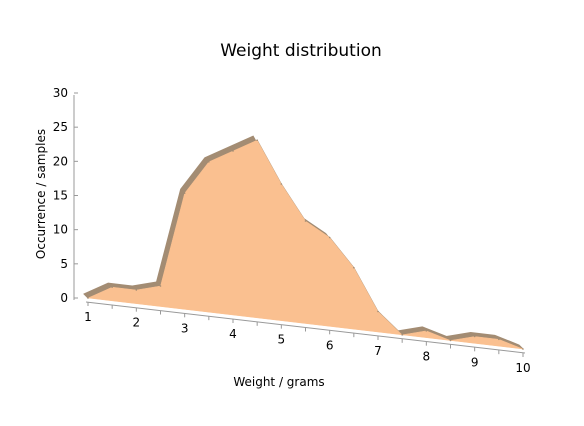 The image size is (584, 426). I want to click on y-tick-label: 5, so click(64, 264).